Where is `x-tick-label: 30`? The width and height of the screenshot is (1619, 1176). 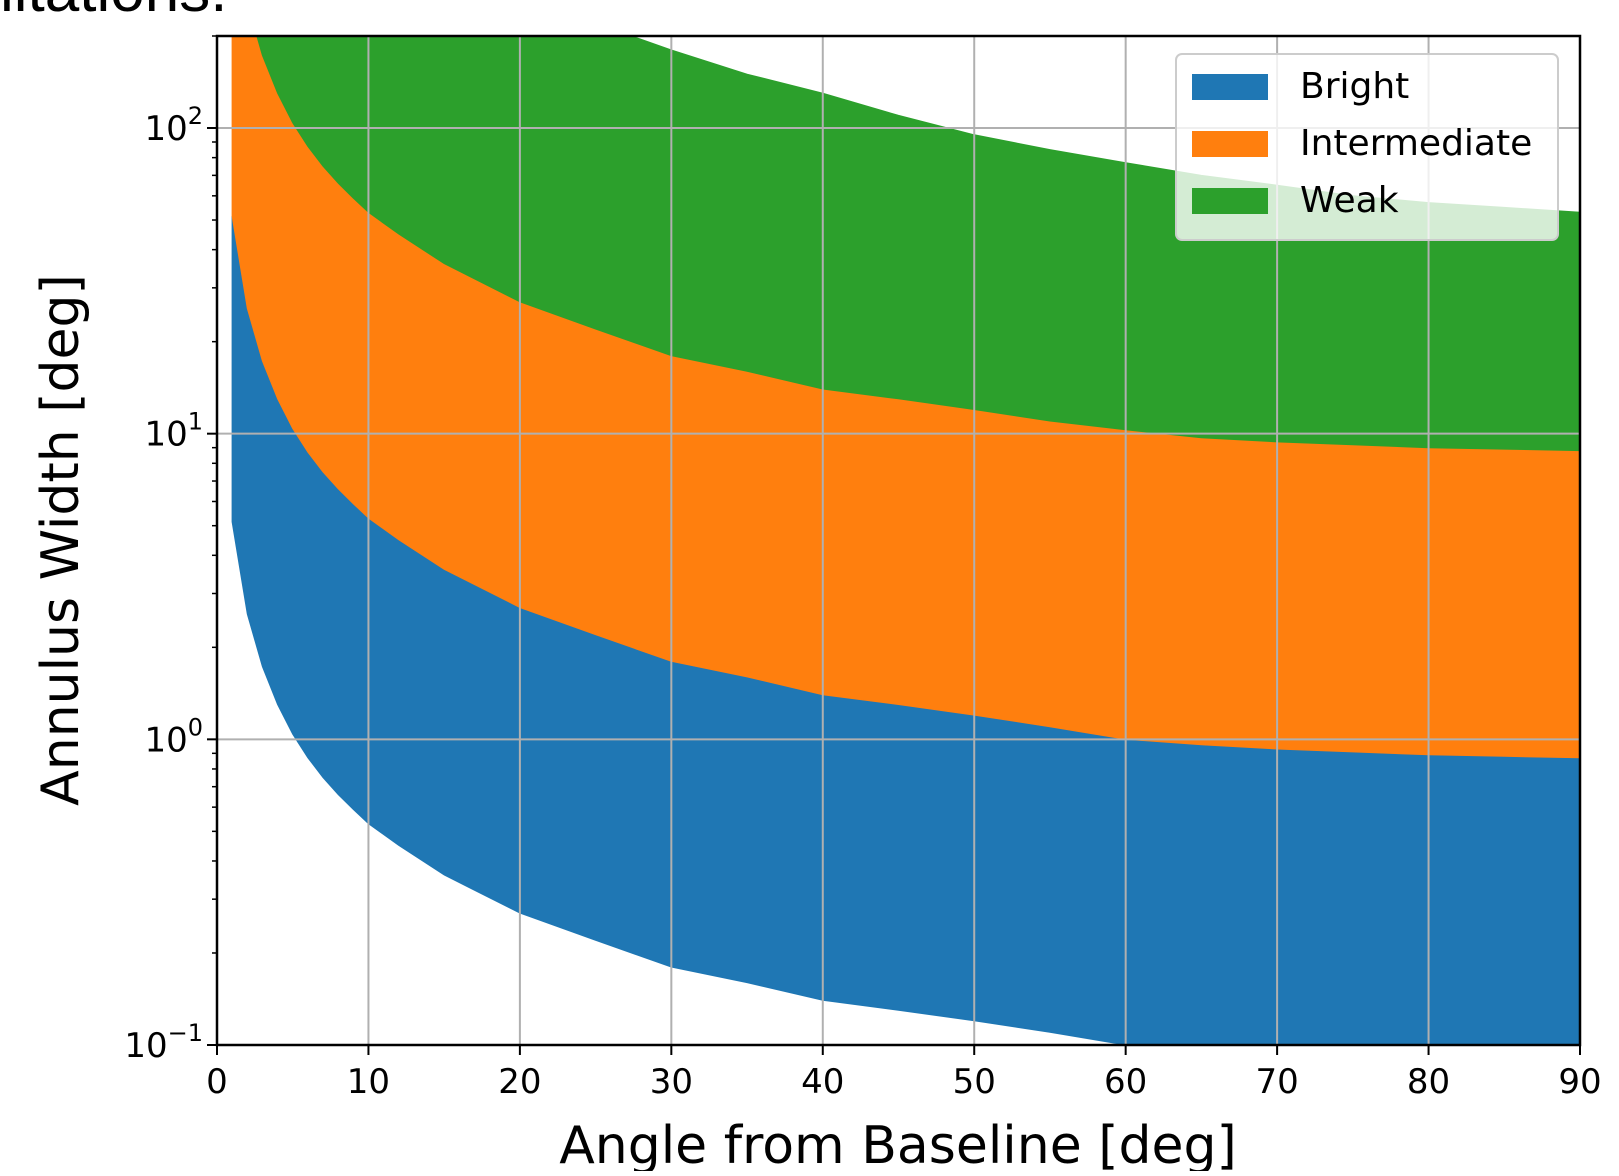
x-tick-label: 30 is located at coordinates (671, 1082).